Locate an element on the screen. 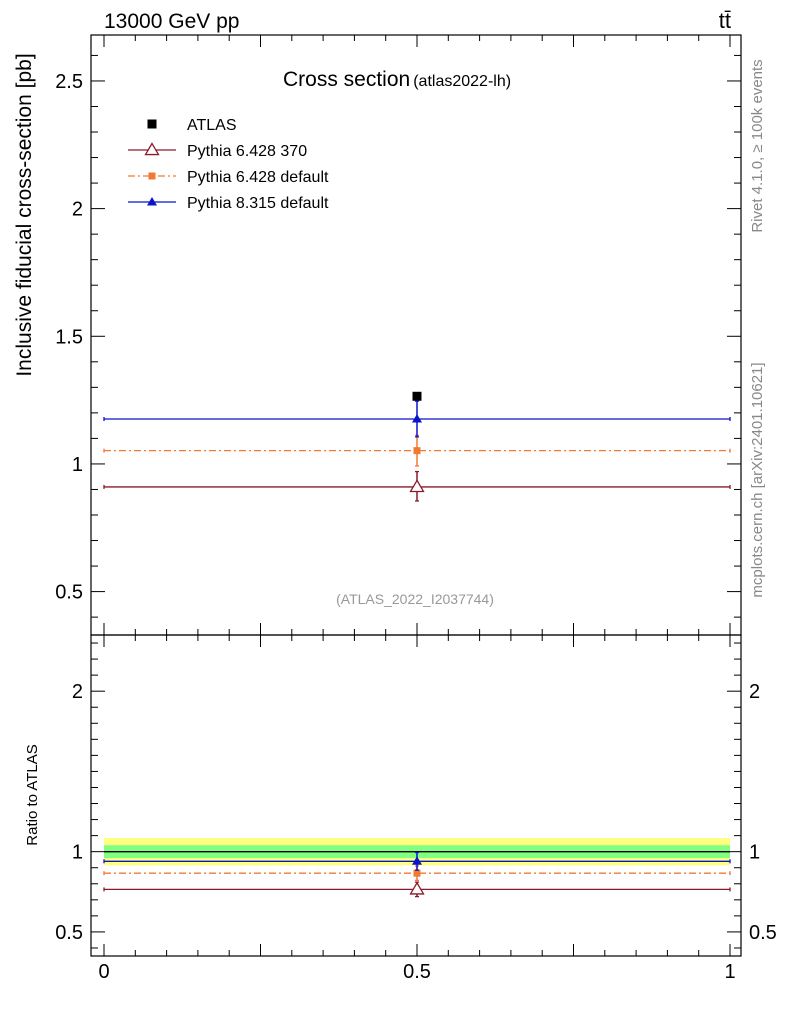 This screenshot has width=786, height=1024. legend-label-atlas: ATLAS is located at coordinates (212, 125).